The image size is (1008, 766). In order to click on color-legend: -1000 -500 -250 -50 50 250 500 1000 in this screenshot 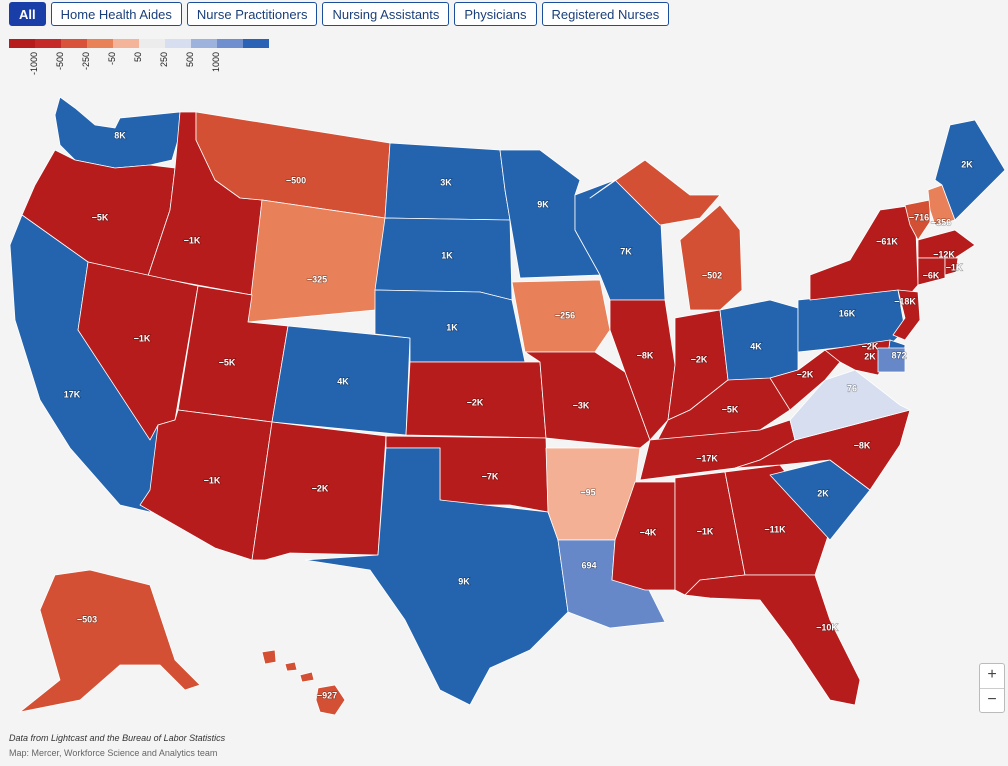, I will do `click(139, 61)`.